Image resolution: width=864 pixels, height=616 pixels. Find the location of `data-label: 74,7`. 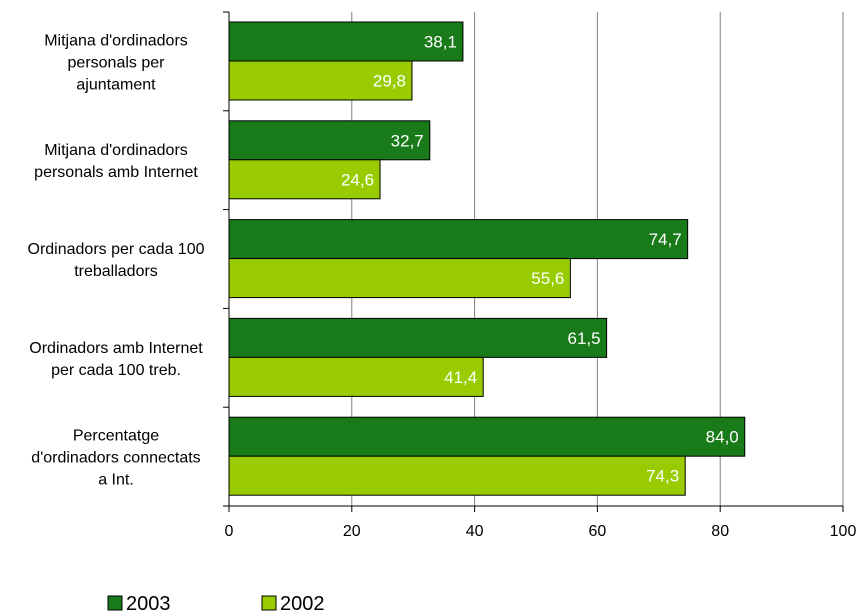

data-label: 74,7 is located at coordinates (665, 239).